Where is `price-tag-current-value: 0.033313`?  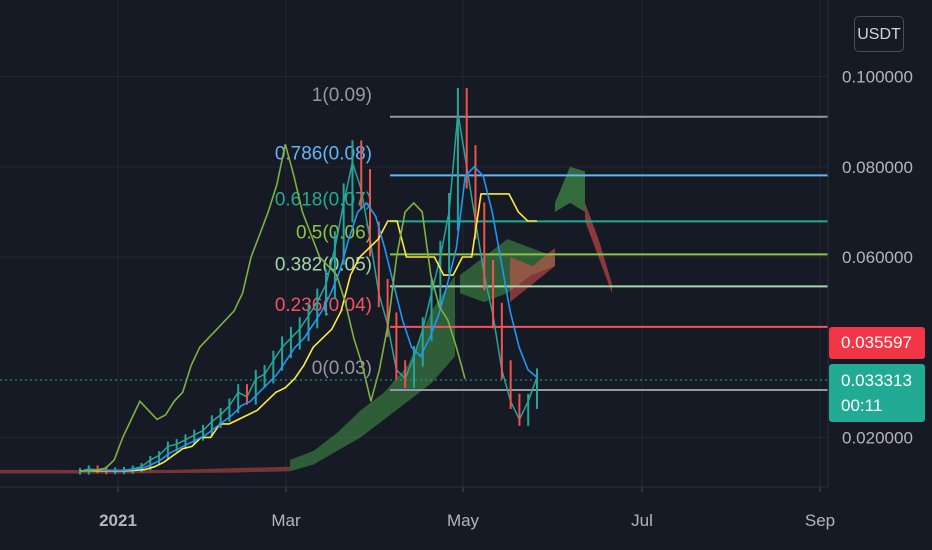 price-tag-current-value: 0.033313 is located at coordinates (876, 380).